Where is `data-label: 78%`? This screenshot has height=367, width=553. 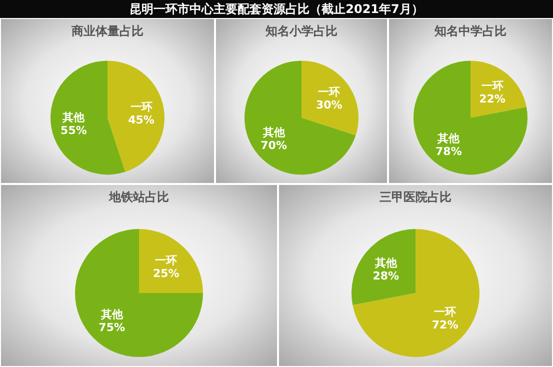 data-label: 78% is located at coordinates (449, 151).